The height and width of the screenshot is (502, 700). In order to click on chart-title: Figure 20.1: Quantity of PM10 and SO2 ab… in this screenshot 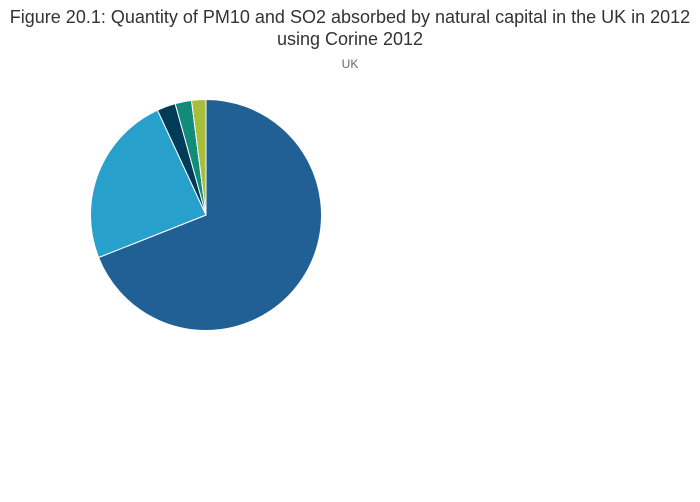, I will do `click(350, 28)`.